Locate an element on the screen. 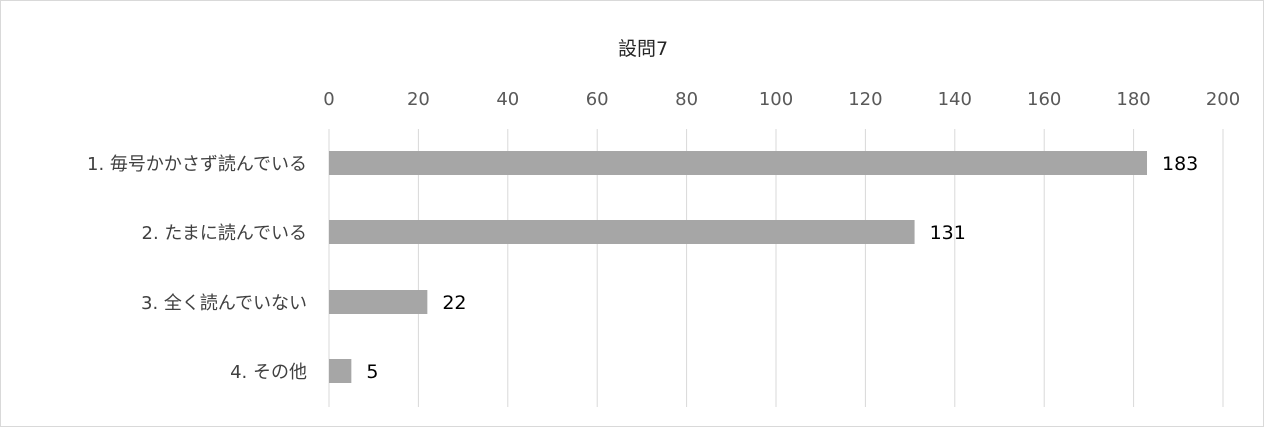 This screenshot has height=428, width=1264. x-tick-label: 100 is located at coordinates (776, 99).